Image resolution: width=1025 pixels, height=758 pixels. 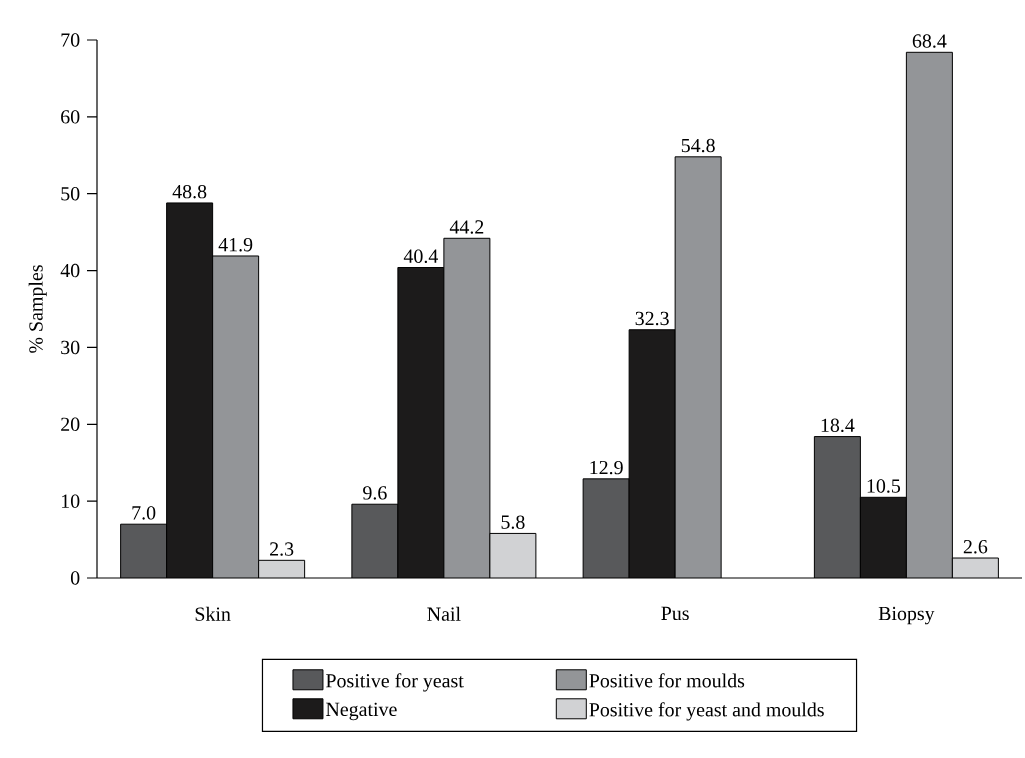 What do you see at coordinates (75, 578) in the screenshot?
I see `y-tick-label: 0` at bounding box center [75, 578].